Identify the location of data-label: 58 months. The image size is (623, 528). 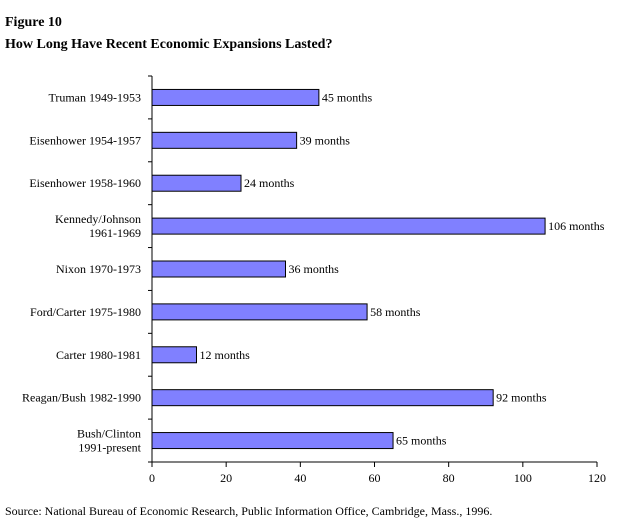
(395, 312).